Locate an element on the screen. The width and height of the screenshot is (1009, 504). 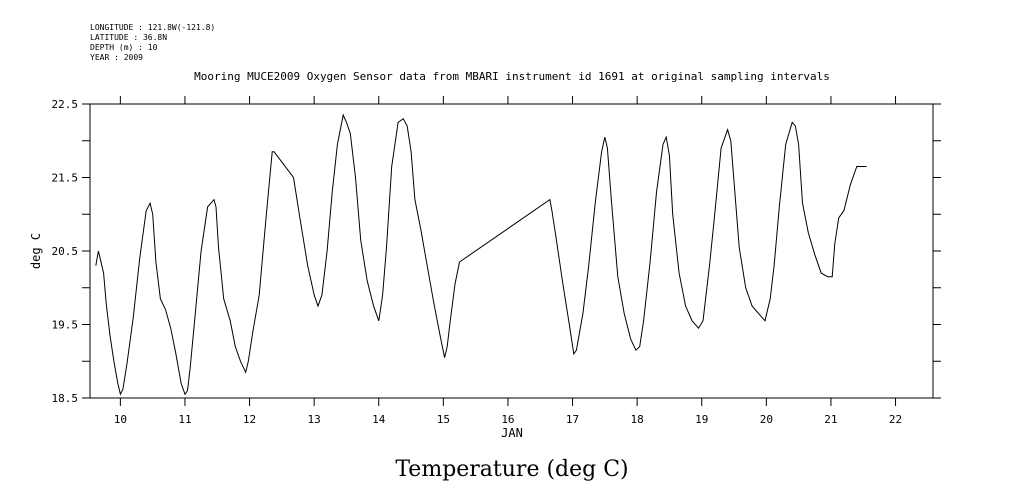
x-tick-label: 16 is located at coordinates (507, 419).